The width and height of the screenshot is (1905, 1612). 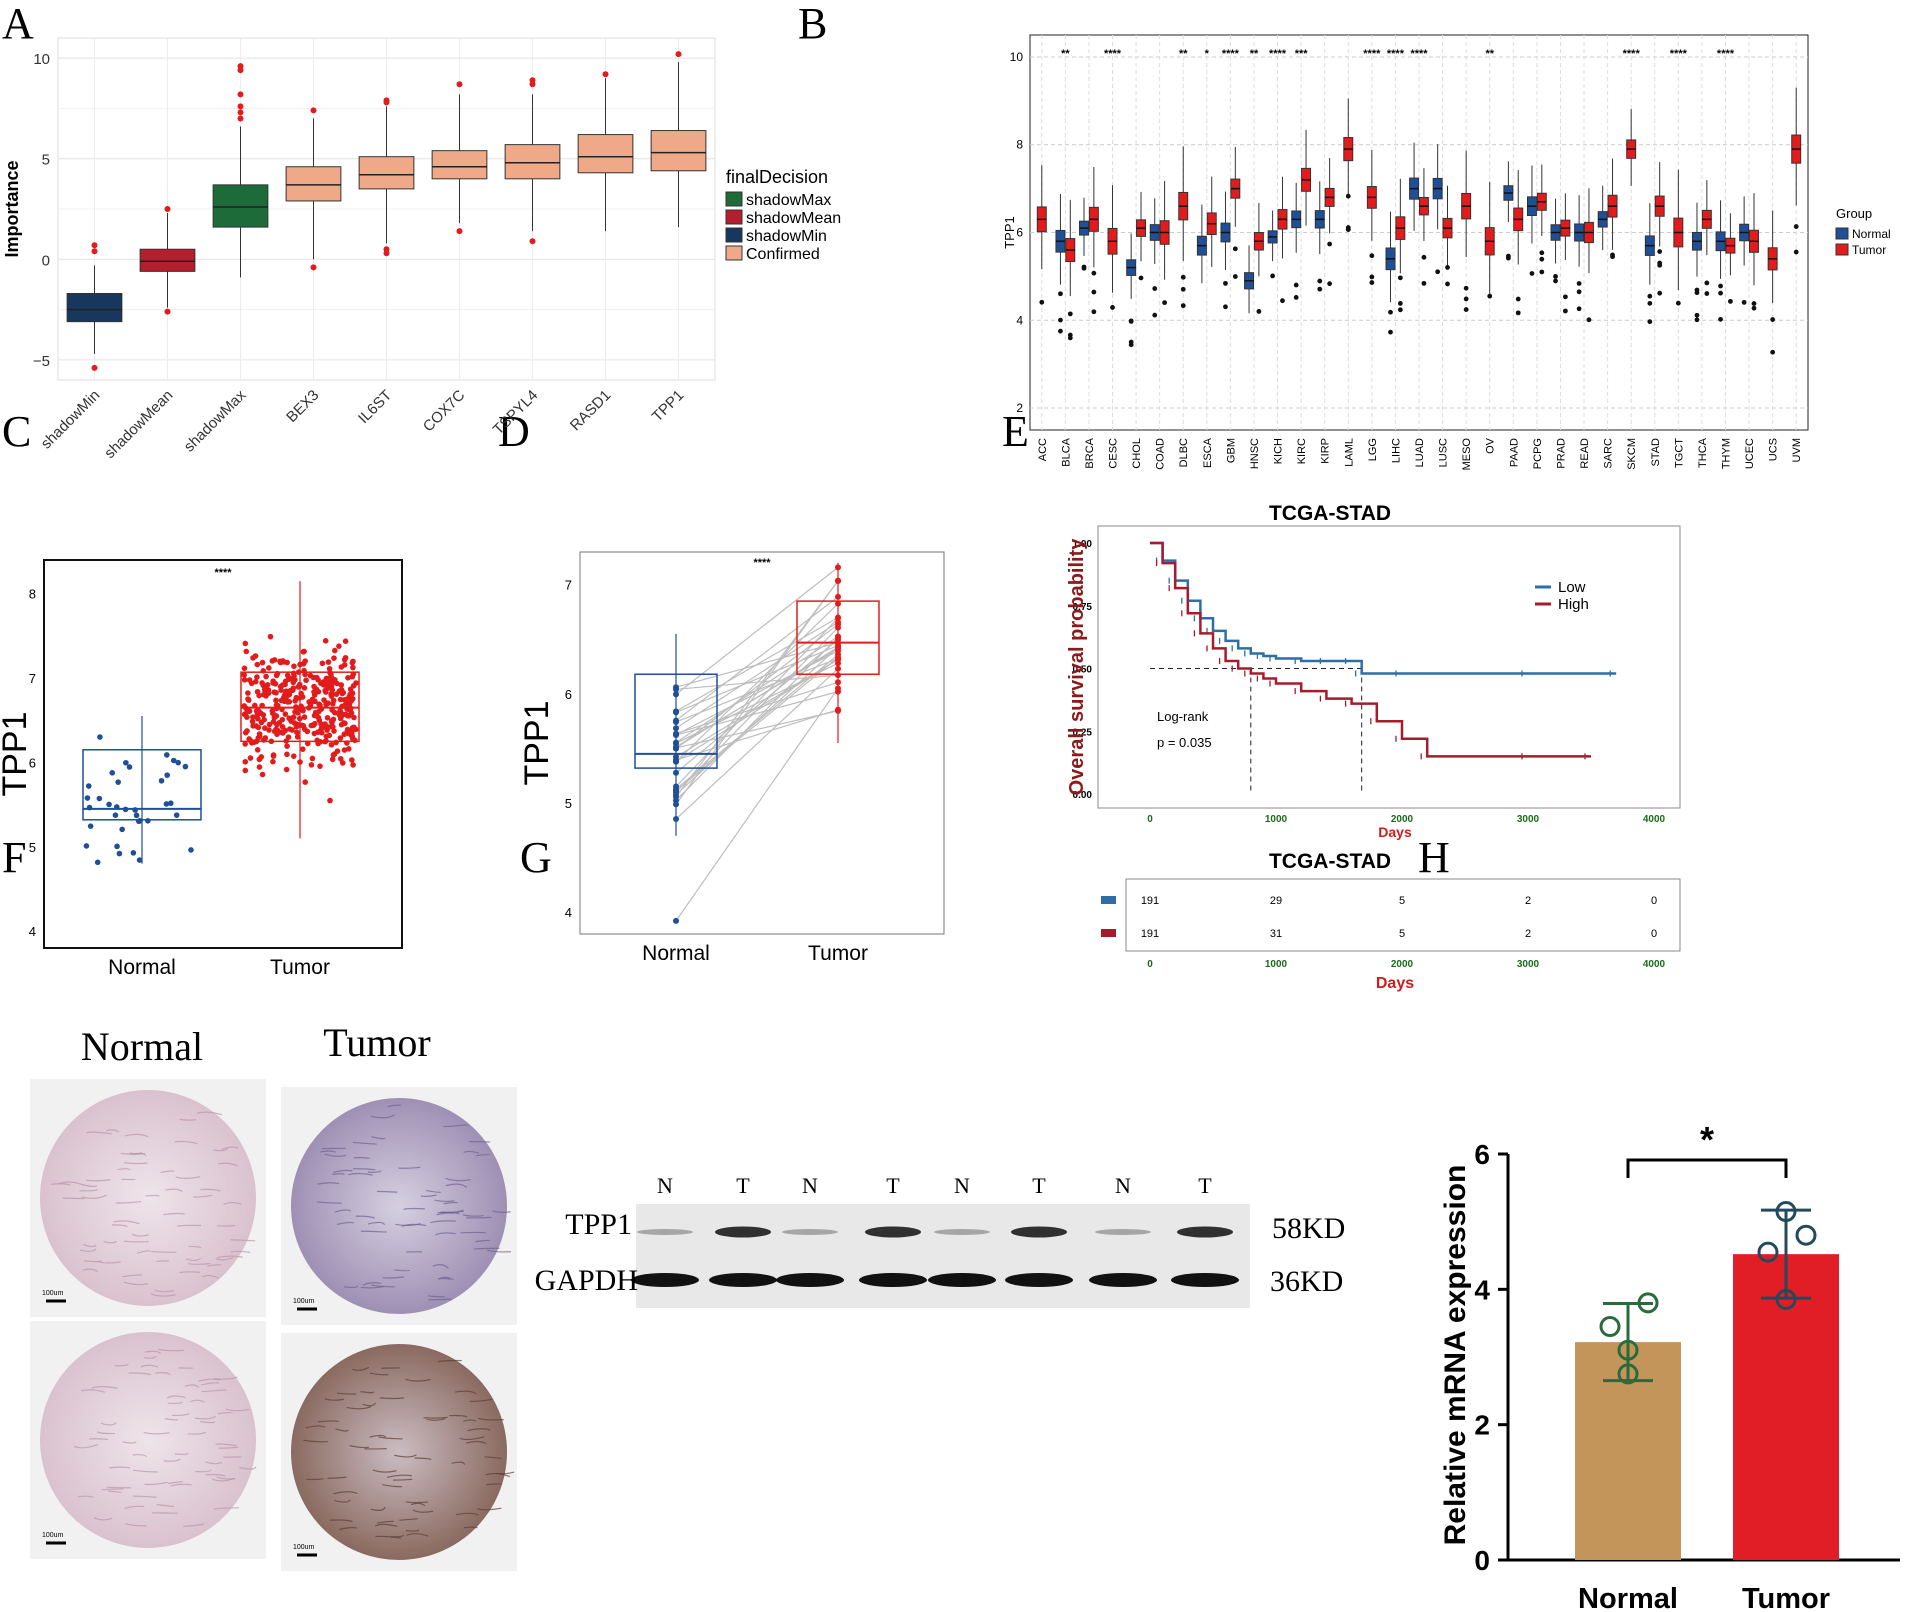 I want to click on x-tick-label: Normal, so click(x=1628, y=1597).